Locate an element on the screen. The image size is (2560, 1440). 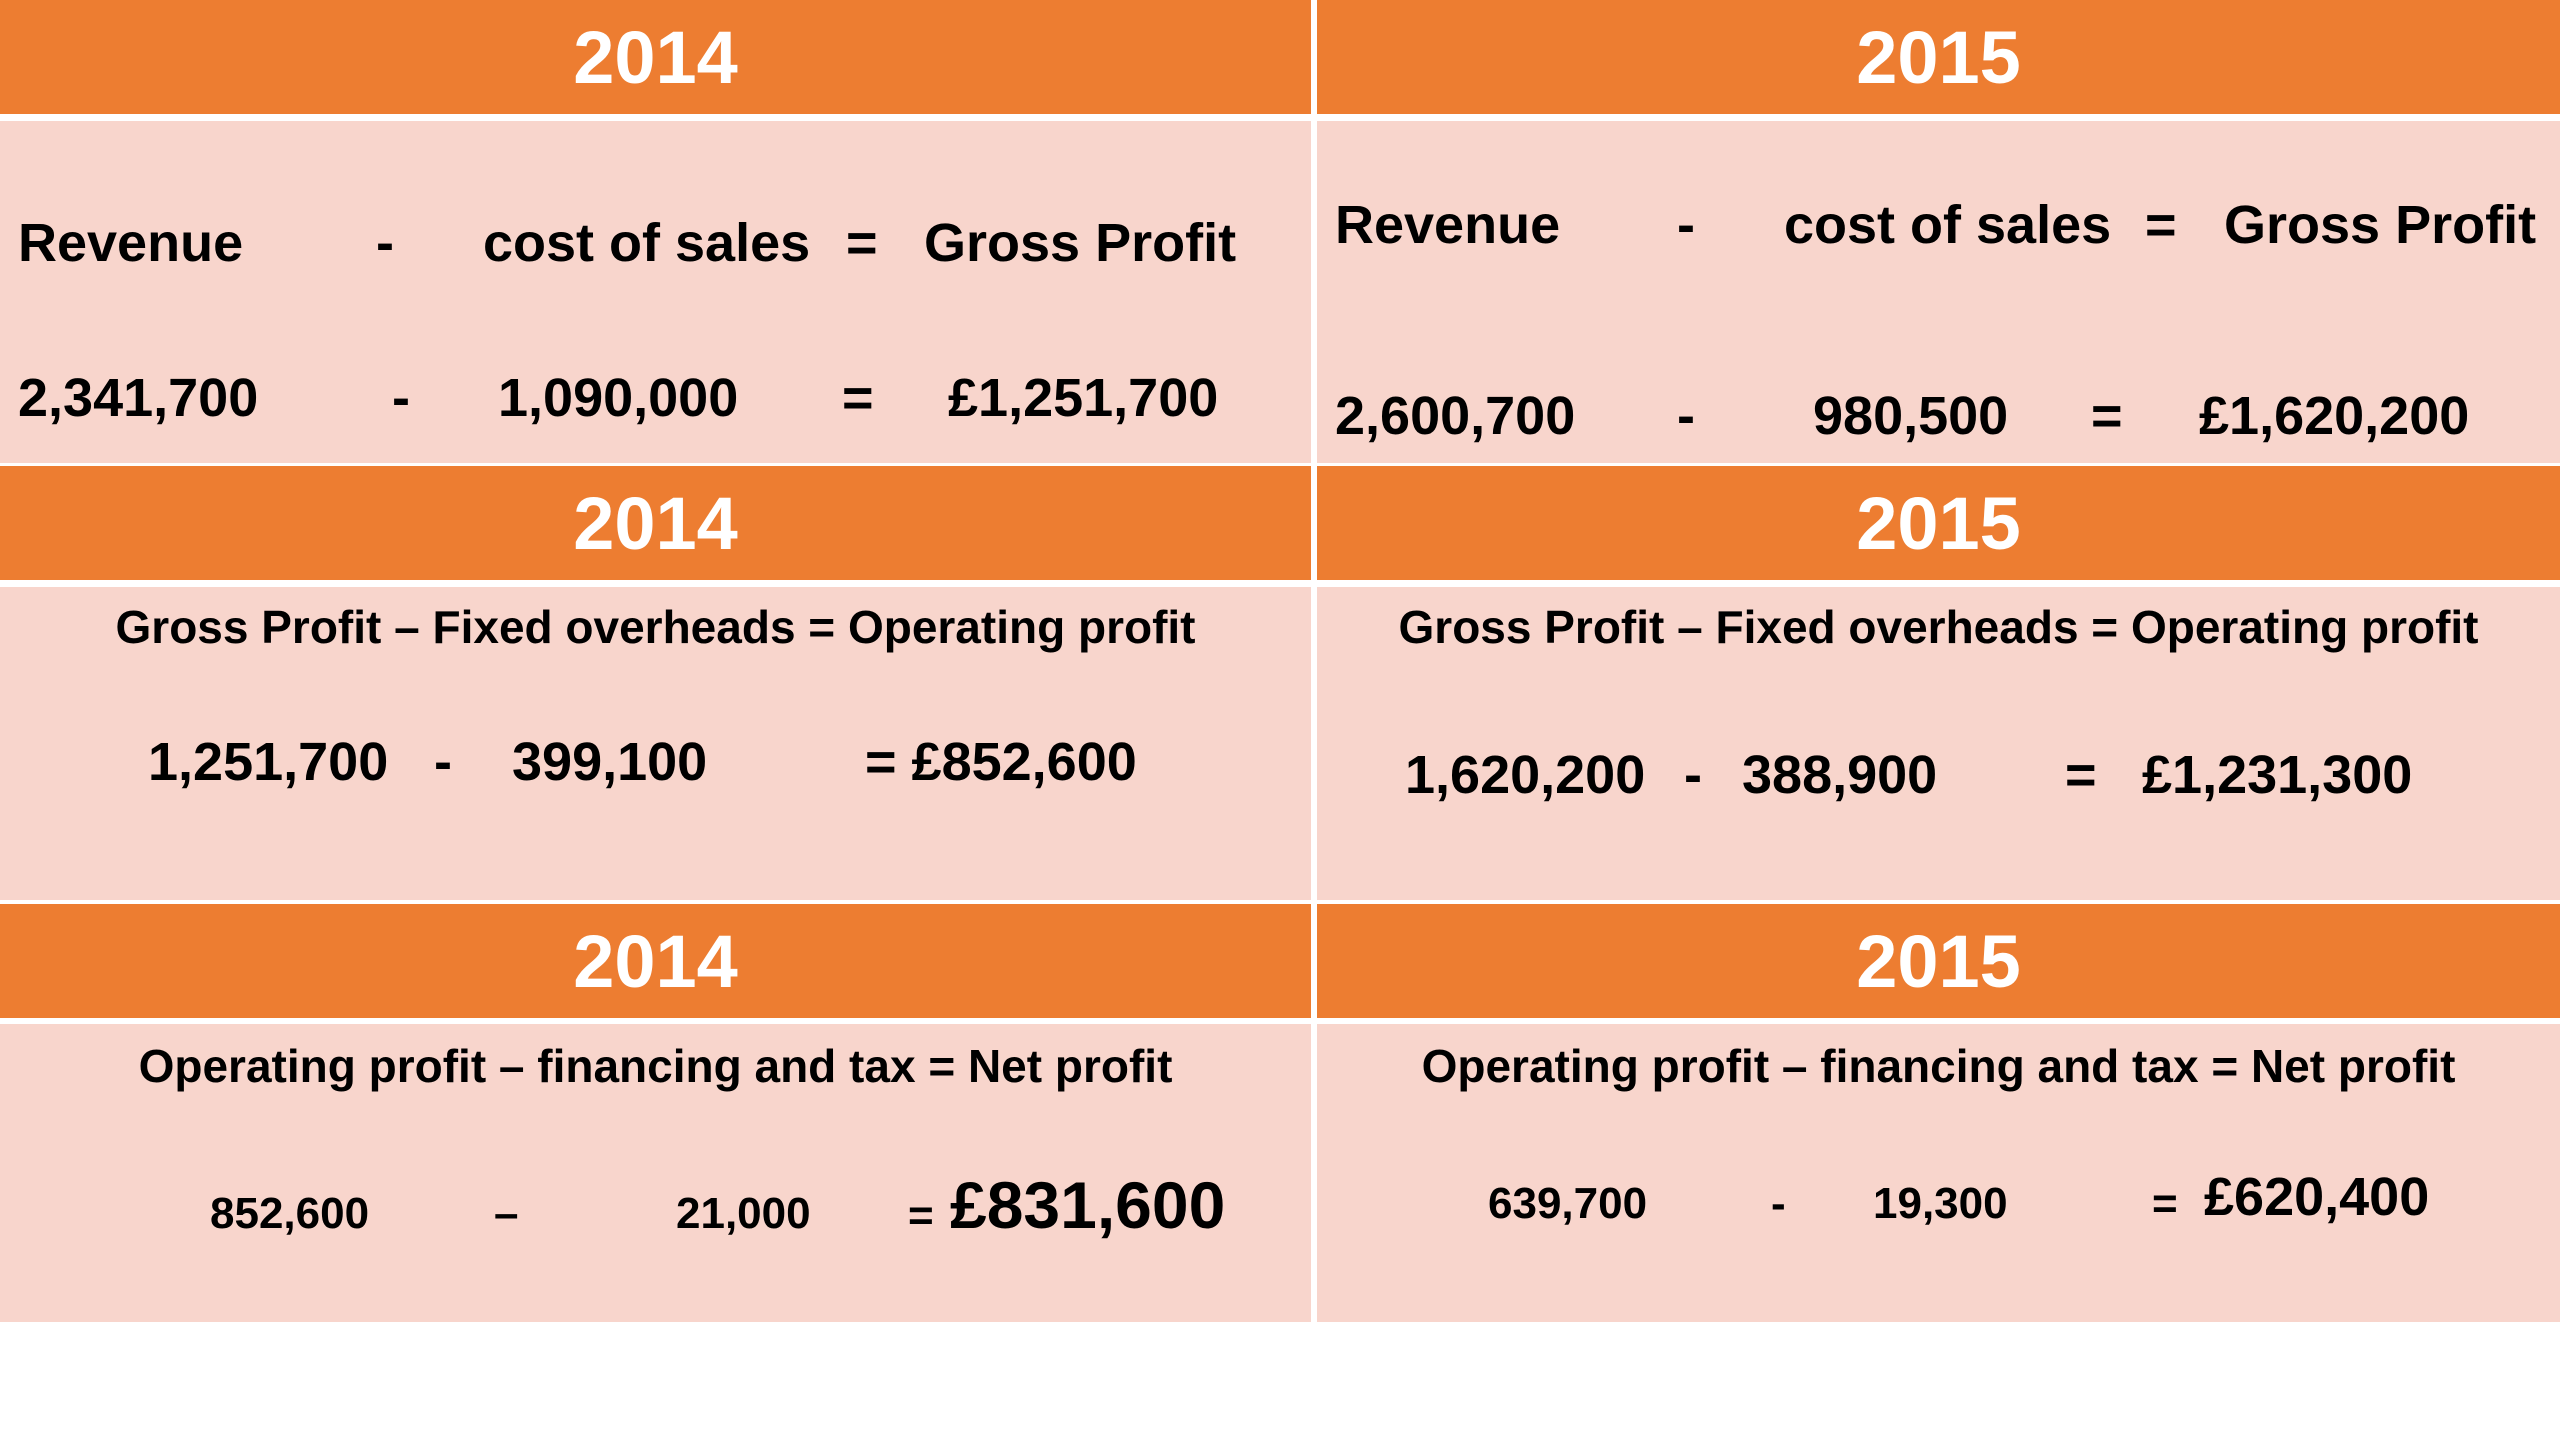
financing-tax-value: 21,000 is located at coordinates (743, 1213).